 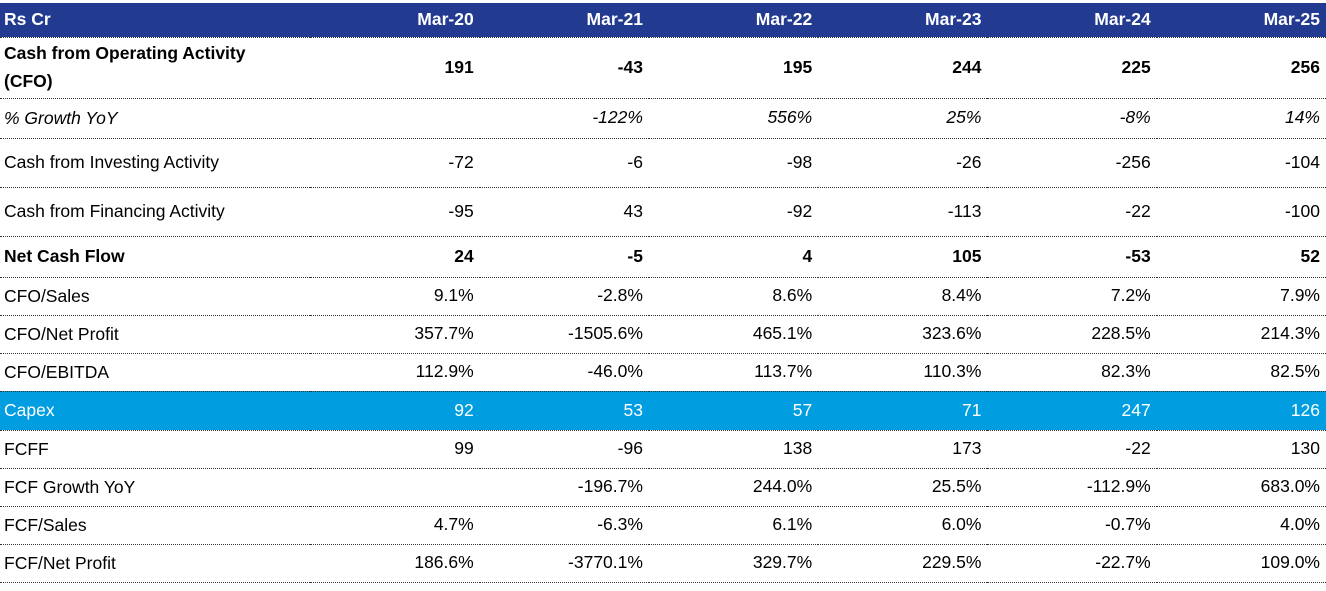 What do you see at coordinates (903, 411) in the screenshot?
I see `cell-value: 71` at bounding box center [903, 411].